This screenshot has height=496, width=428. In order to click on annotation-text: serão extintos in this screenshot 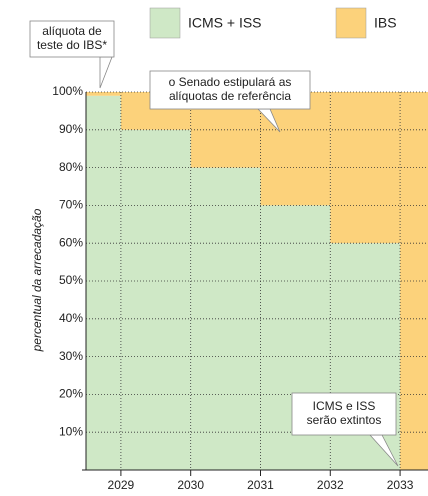, I will do `click(344, 420)`.